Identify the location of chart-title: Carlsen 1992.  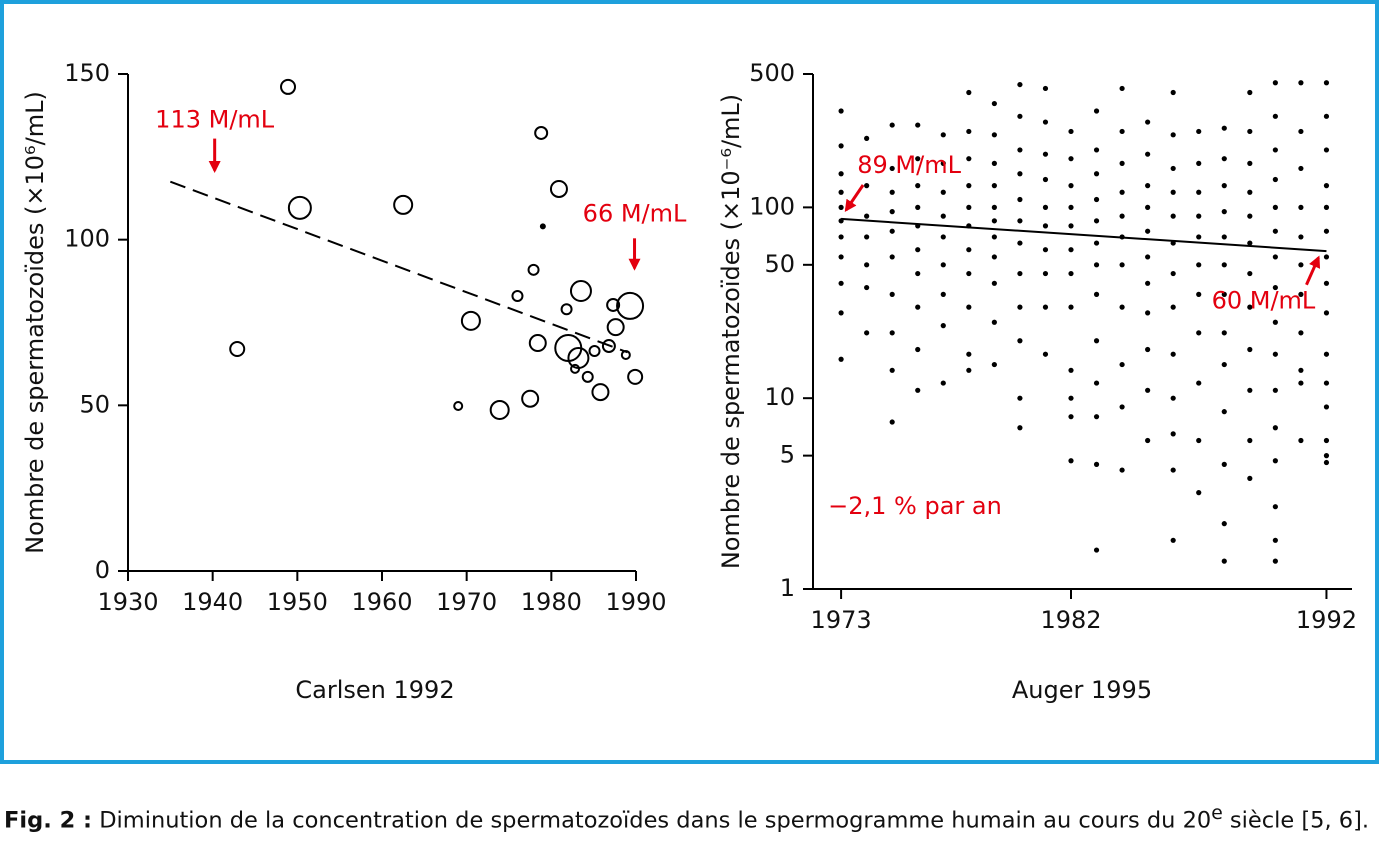
(374, 690).